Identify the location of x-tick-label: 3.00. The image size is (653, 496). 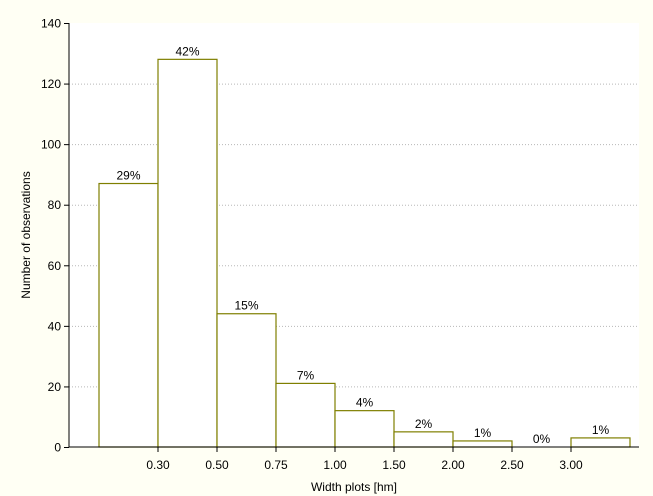
(571, 465).